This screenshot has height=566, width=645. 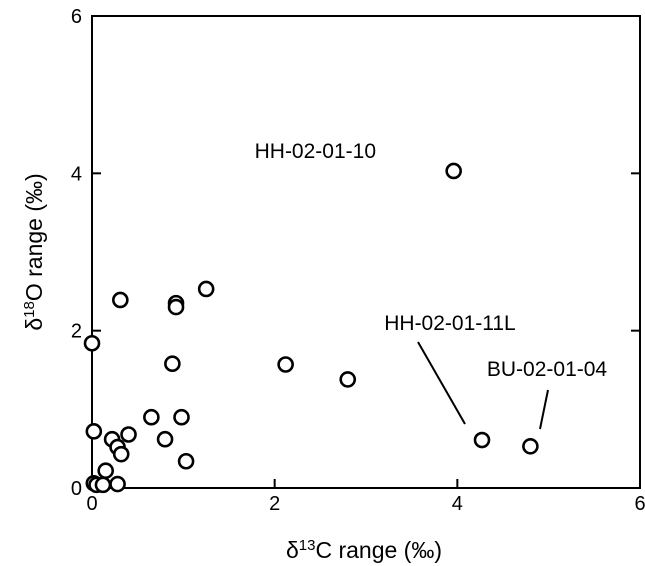 What do you see at coordinates (450, 323) in the screenshot?
I see `annotation-label: HH-02-01-11L` at bounding box center [450, 323].